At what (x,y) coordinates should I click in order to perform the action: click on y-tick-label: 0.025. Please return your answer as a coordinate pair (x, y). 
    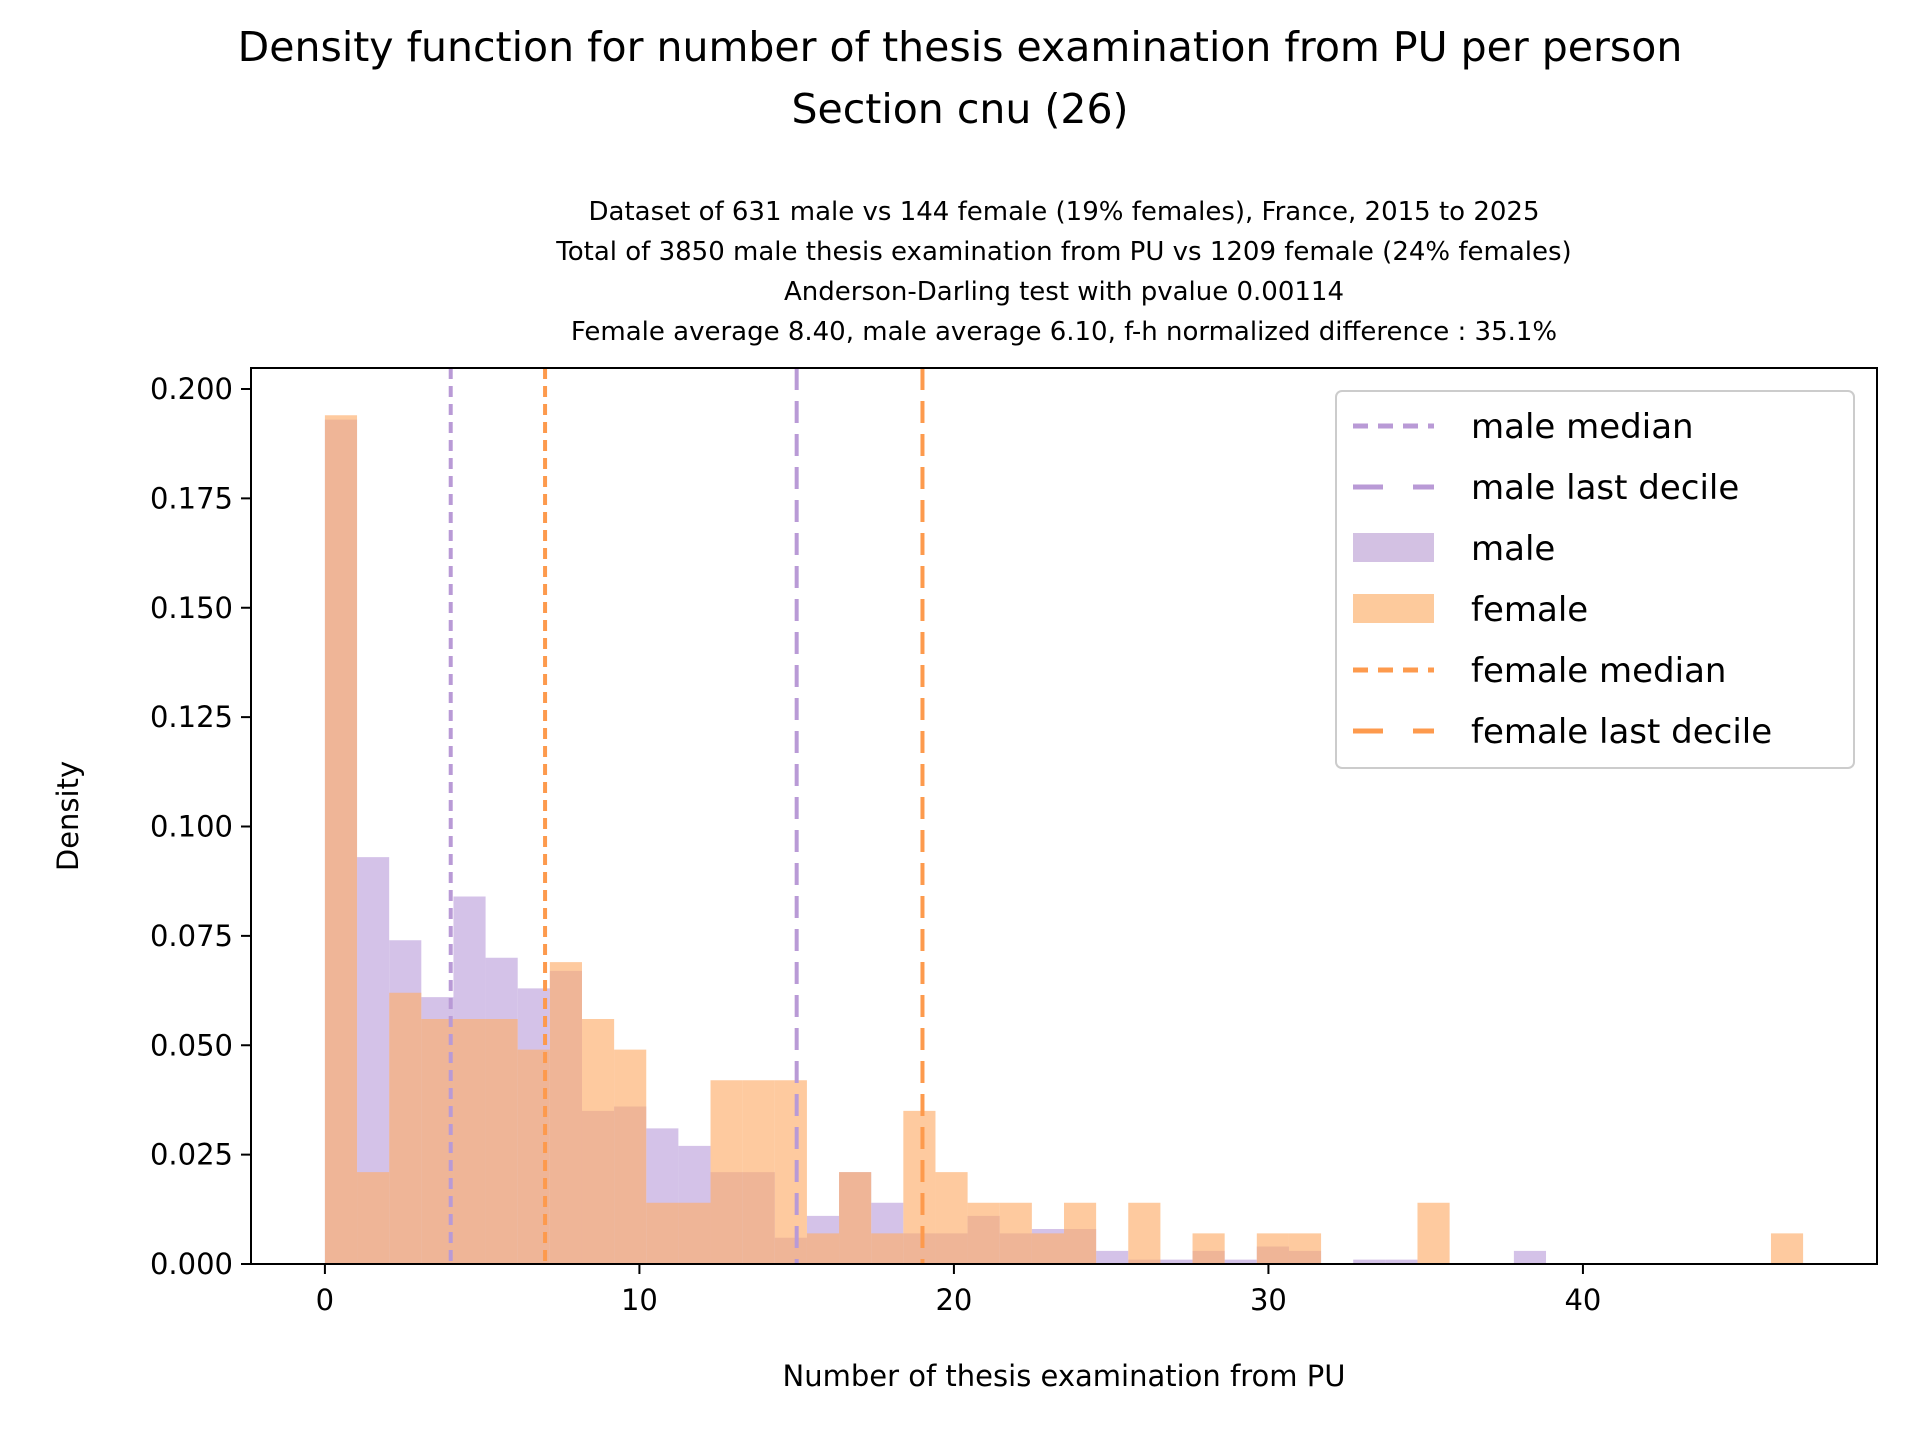
    Looking at the image, I should click on (191, 1155).